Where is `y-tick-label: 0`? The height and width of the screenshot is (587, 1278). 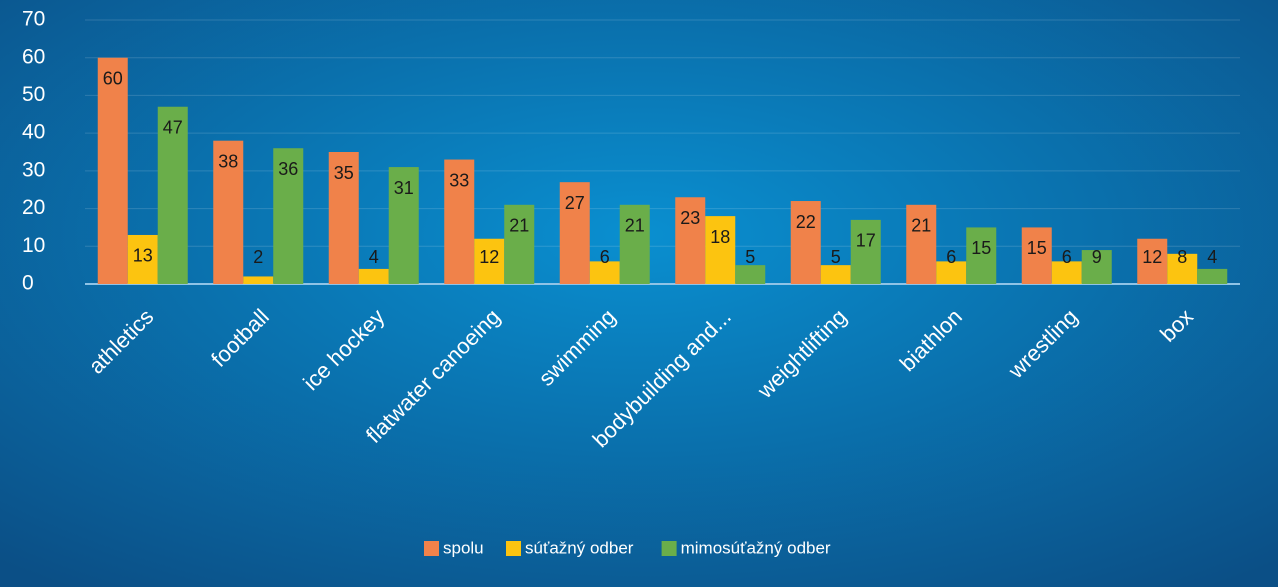
y-tick-label: 0 is located at coordinates (28, 283).